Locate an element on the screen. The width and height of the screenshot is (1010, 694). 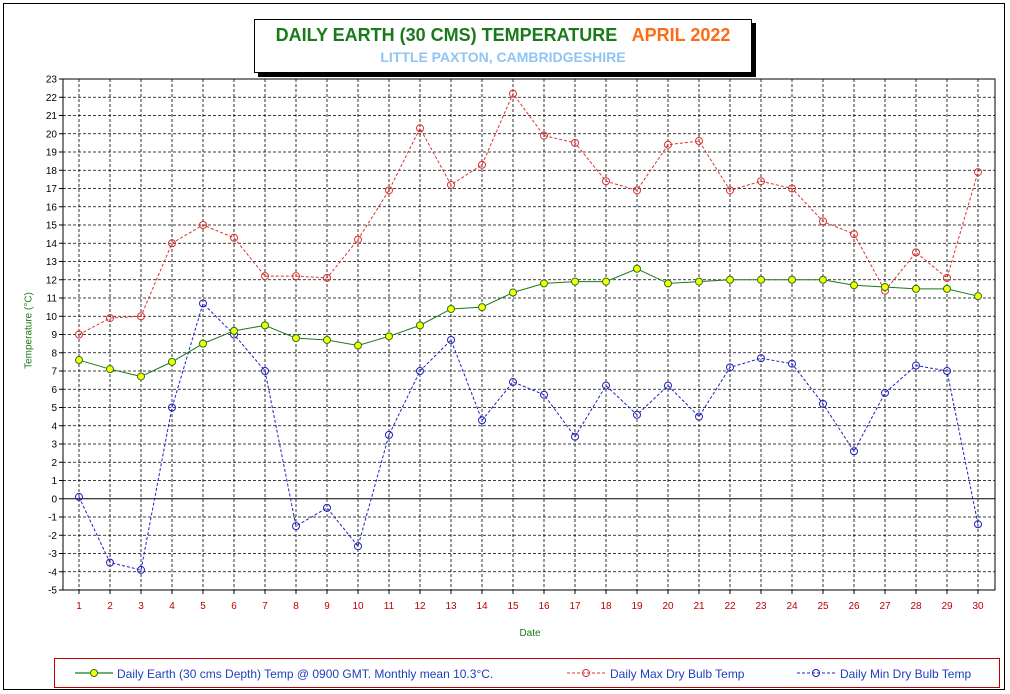
x-tick-label: 2 is located at coordinates (110, 606).